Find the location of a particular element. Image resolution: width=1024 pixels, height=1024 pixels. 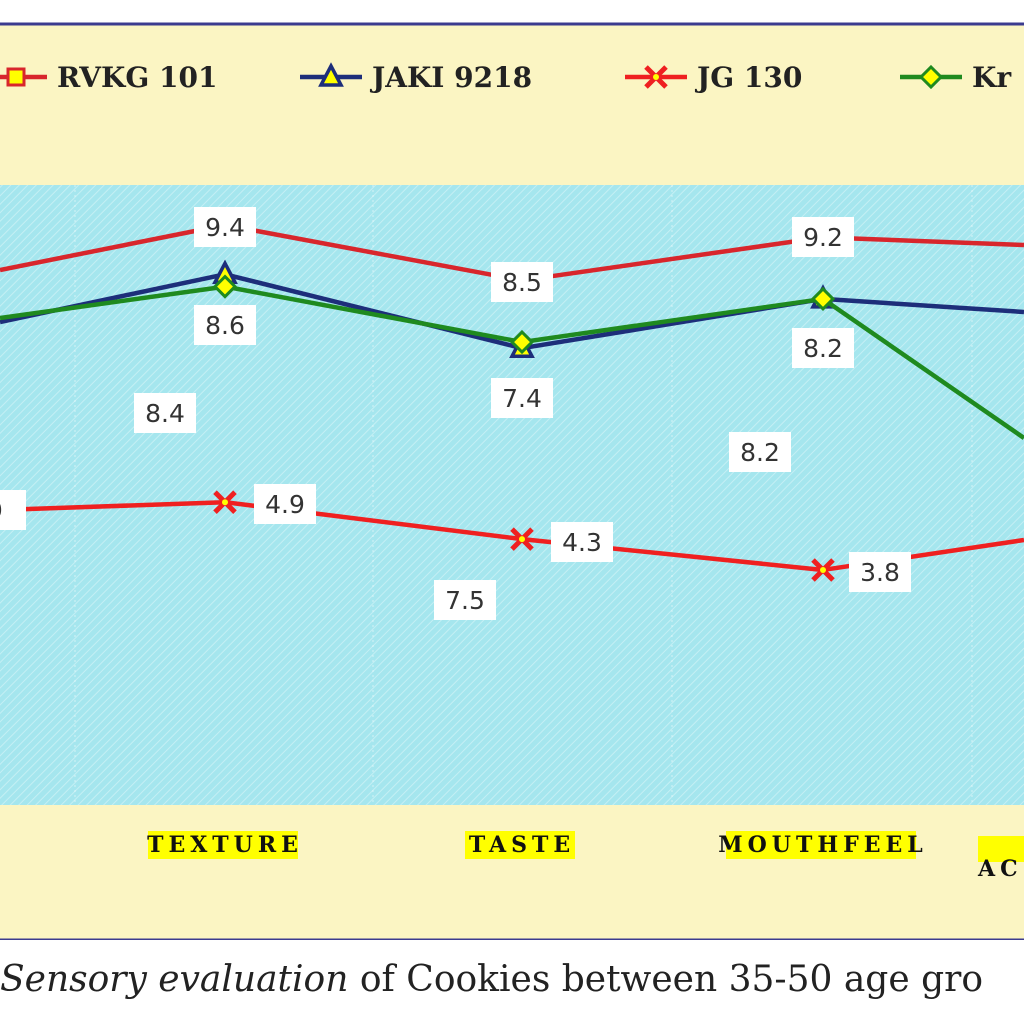

svg-text: TASTE is located at coordinates (522, 845).